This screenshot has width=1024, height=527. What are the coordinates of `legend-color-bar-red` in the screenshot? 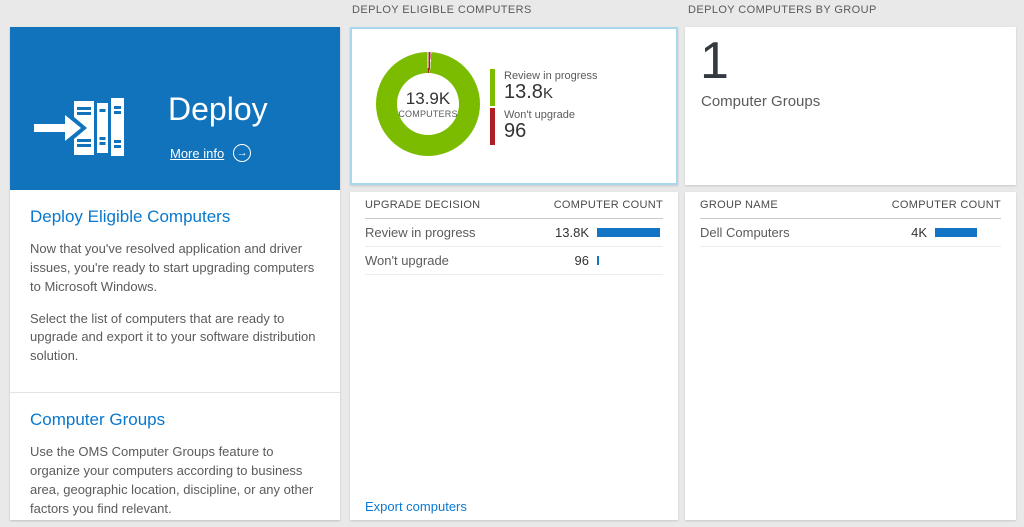 It's located at (492, 126).